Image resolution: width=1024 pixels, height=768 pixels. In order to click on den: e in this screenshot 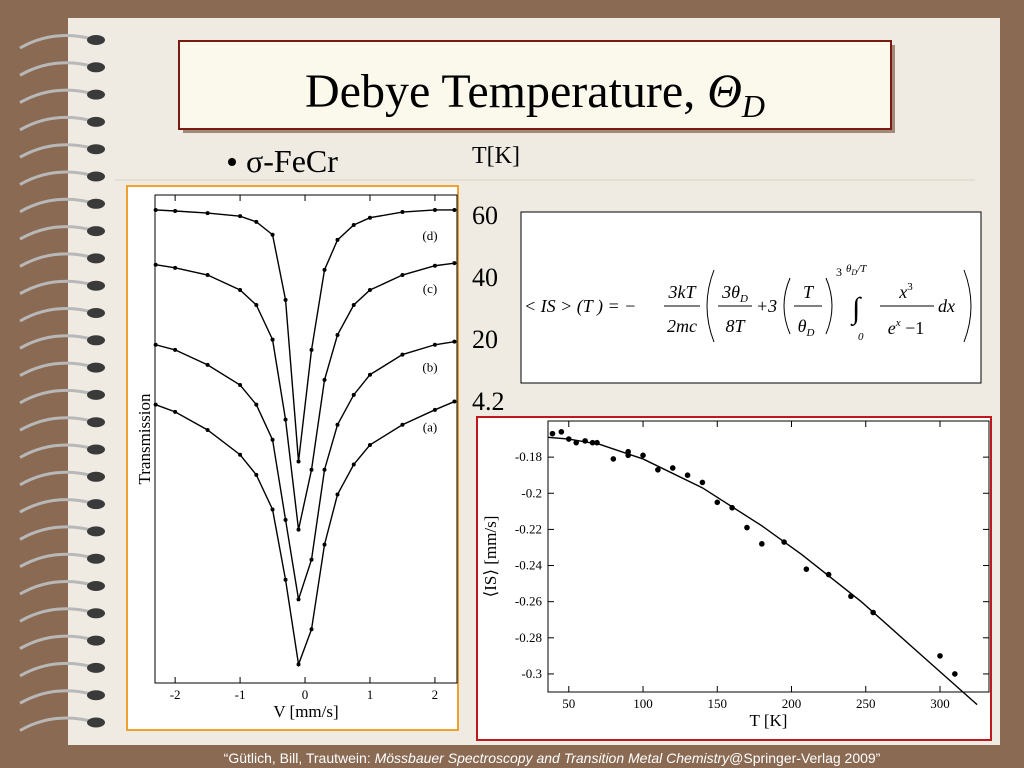, I will do `click(892, 328)`.